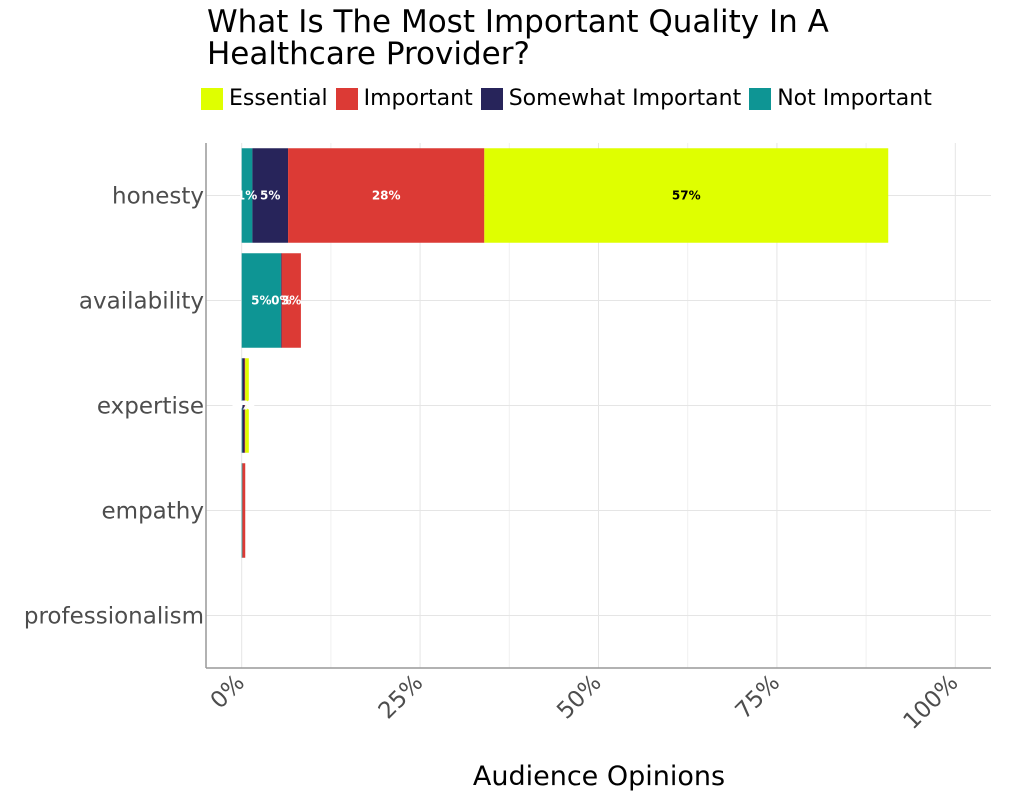 This screenshot has width=1024, height=801. What do you see at coordinates (141, 302) in the screenshot?
I see `y-tick-label-availability: availability` at bounding box center [141, 302].